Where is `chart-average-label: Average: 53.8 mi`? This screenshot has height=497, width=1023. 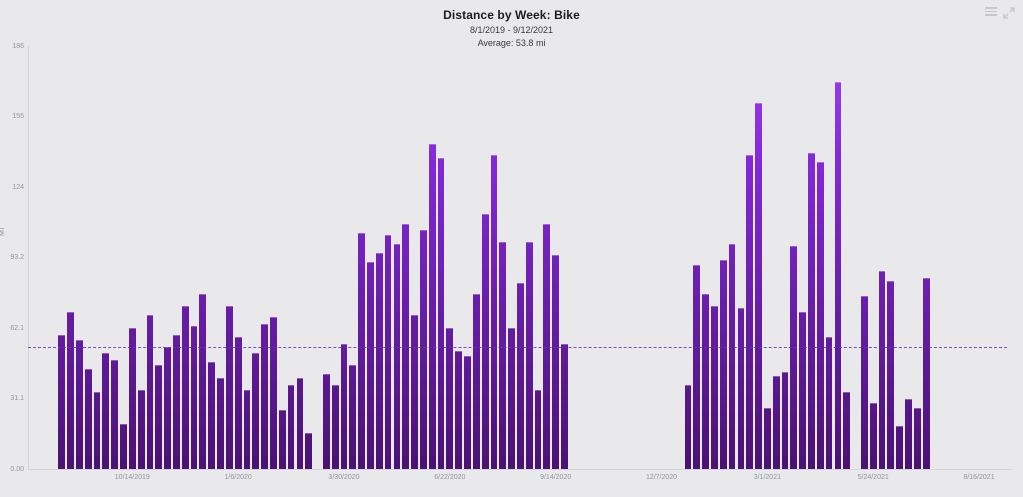
chart-average-label: Average: 53.8 mi is located at coordinates (511, 43).